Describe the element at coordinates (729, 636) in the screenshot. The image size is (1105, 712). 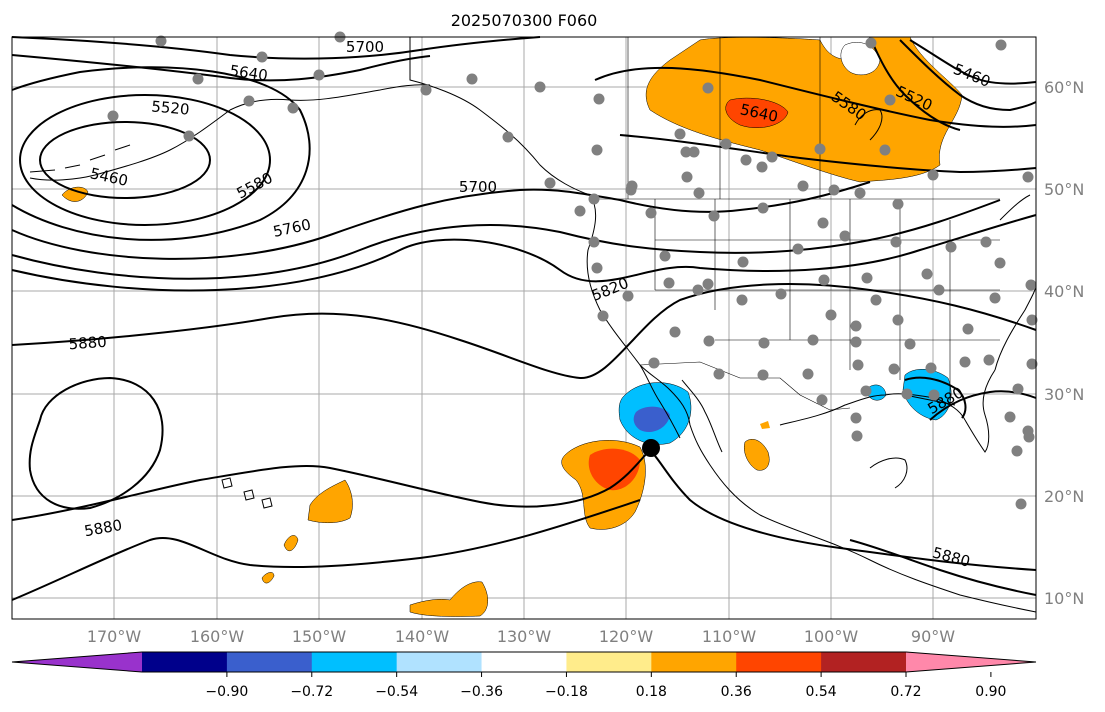
I see `lon-label-110w: 110°W` at that location.